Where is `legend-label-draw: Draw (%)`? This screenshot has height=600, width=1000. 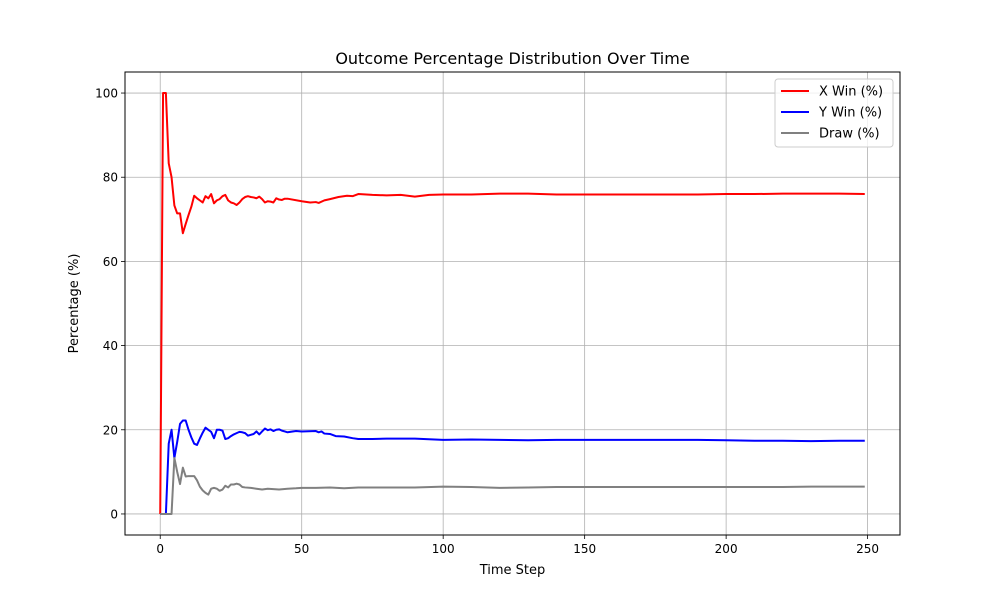 legend-label-draw: Draw (%) is located at coordinates (849, 134).